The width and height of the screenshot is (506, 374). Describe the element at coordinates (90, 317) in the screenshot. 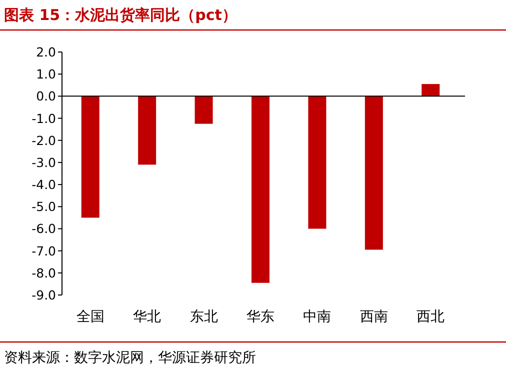

I see `x-tick-label: 全国` at that location.